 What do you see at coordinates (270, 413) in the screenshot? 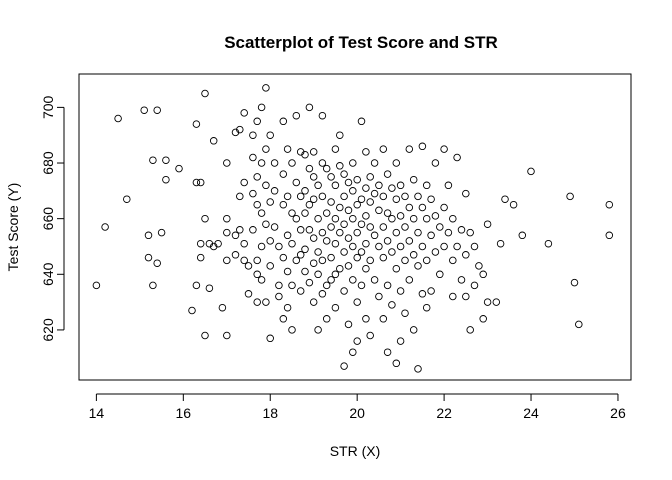
I see `x-tick-label: 18` at bounding box center [270, 413].